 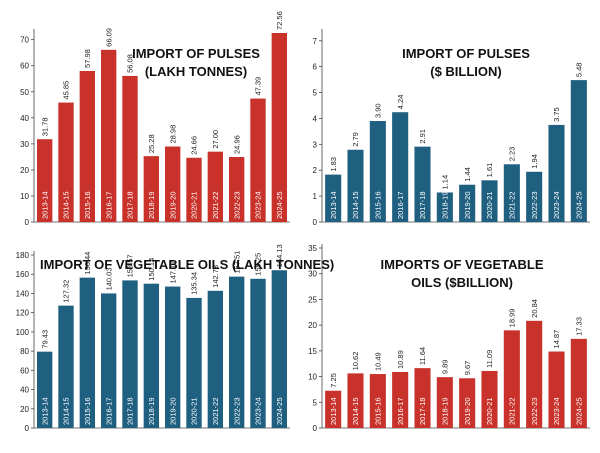 What do you see at coordinates (151, 269) in the screenshot?
I see `data-label: 150.14` at bounding box center [151, 269].